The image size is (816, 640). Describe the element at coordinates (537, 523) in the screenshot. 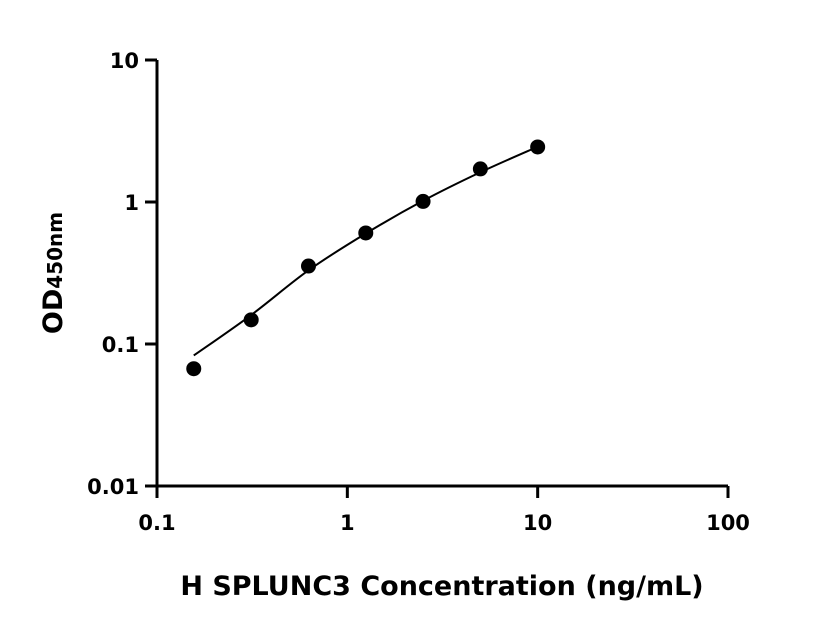

I see `x-tick-label: 10` at that location.